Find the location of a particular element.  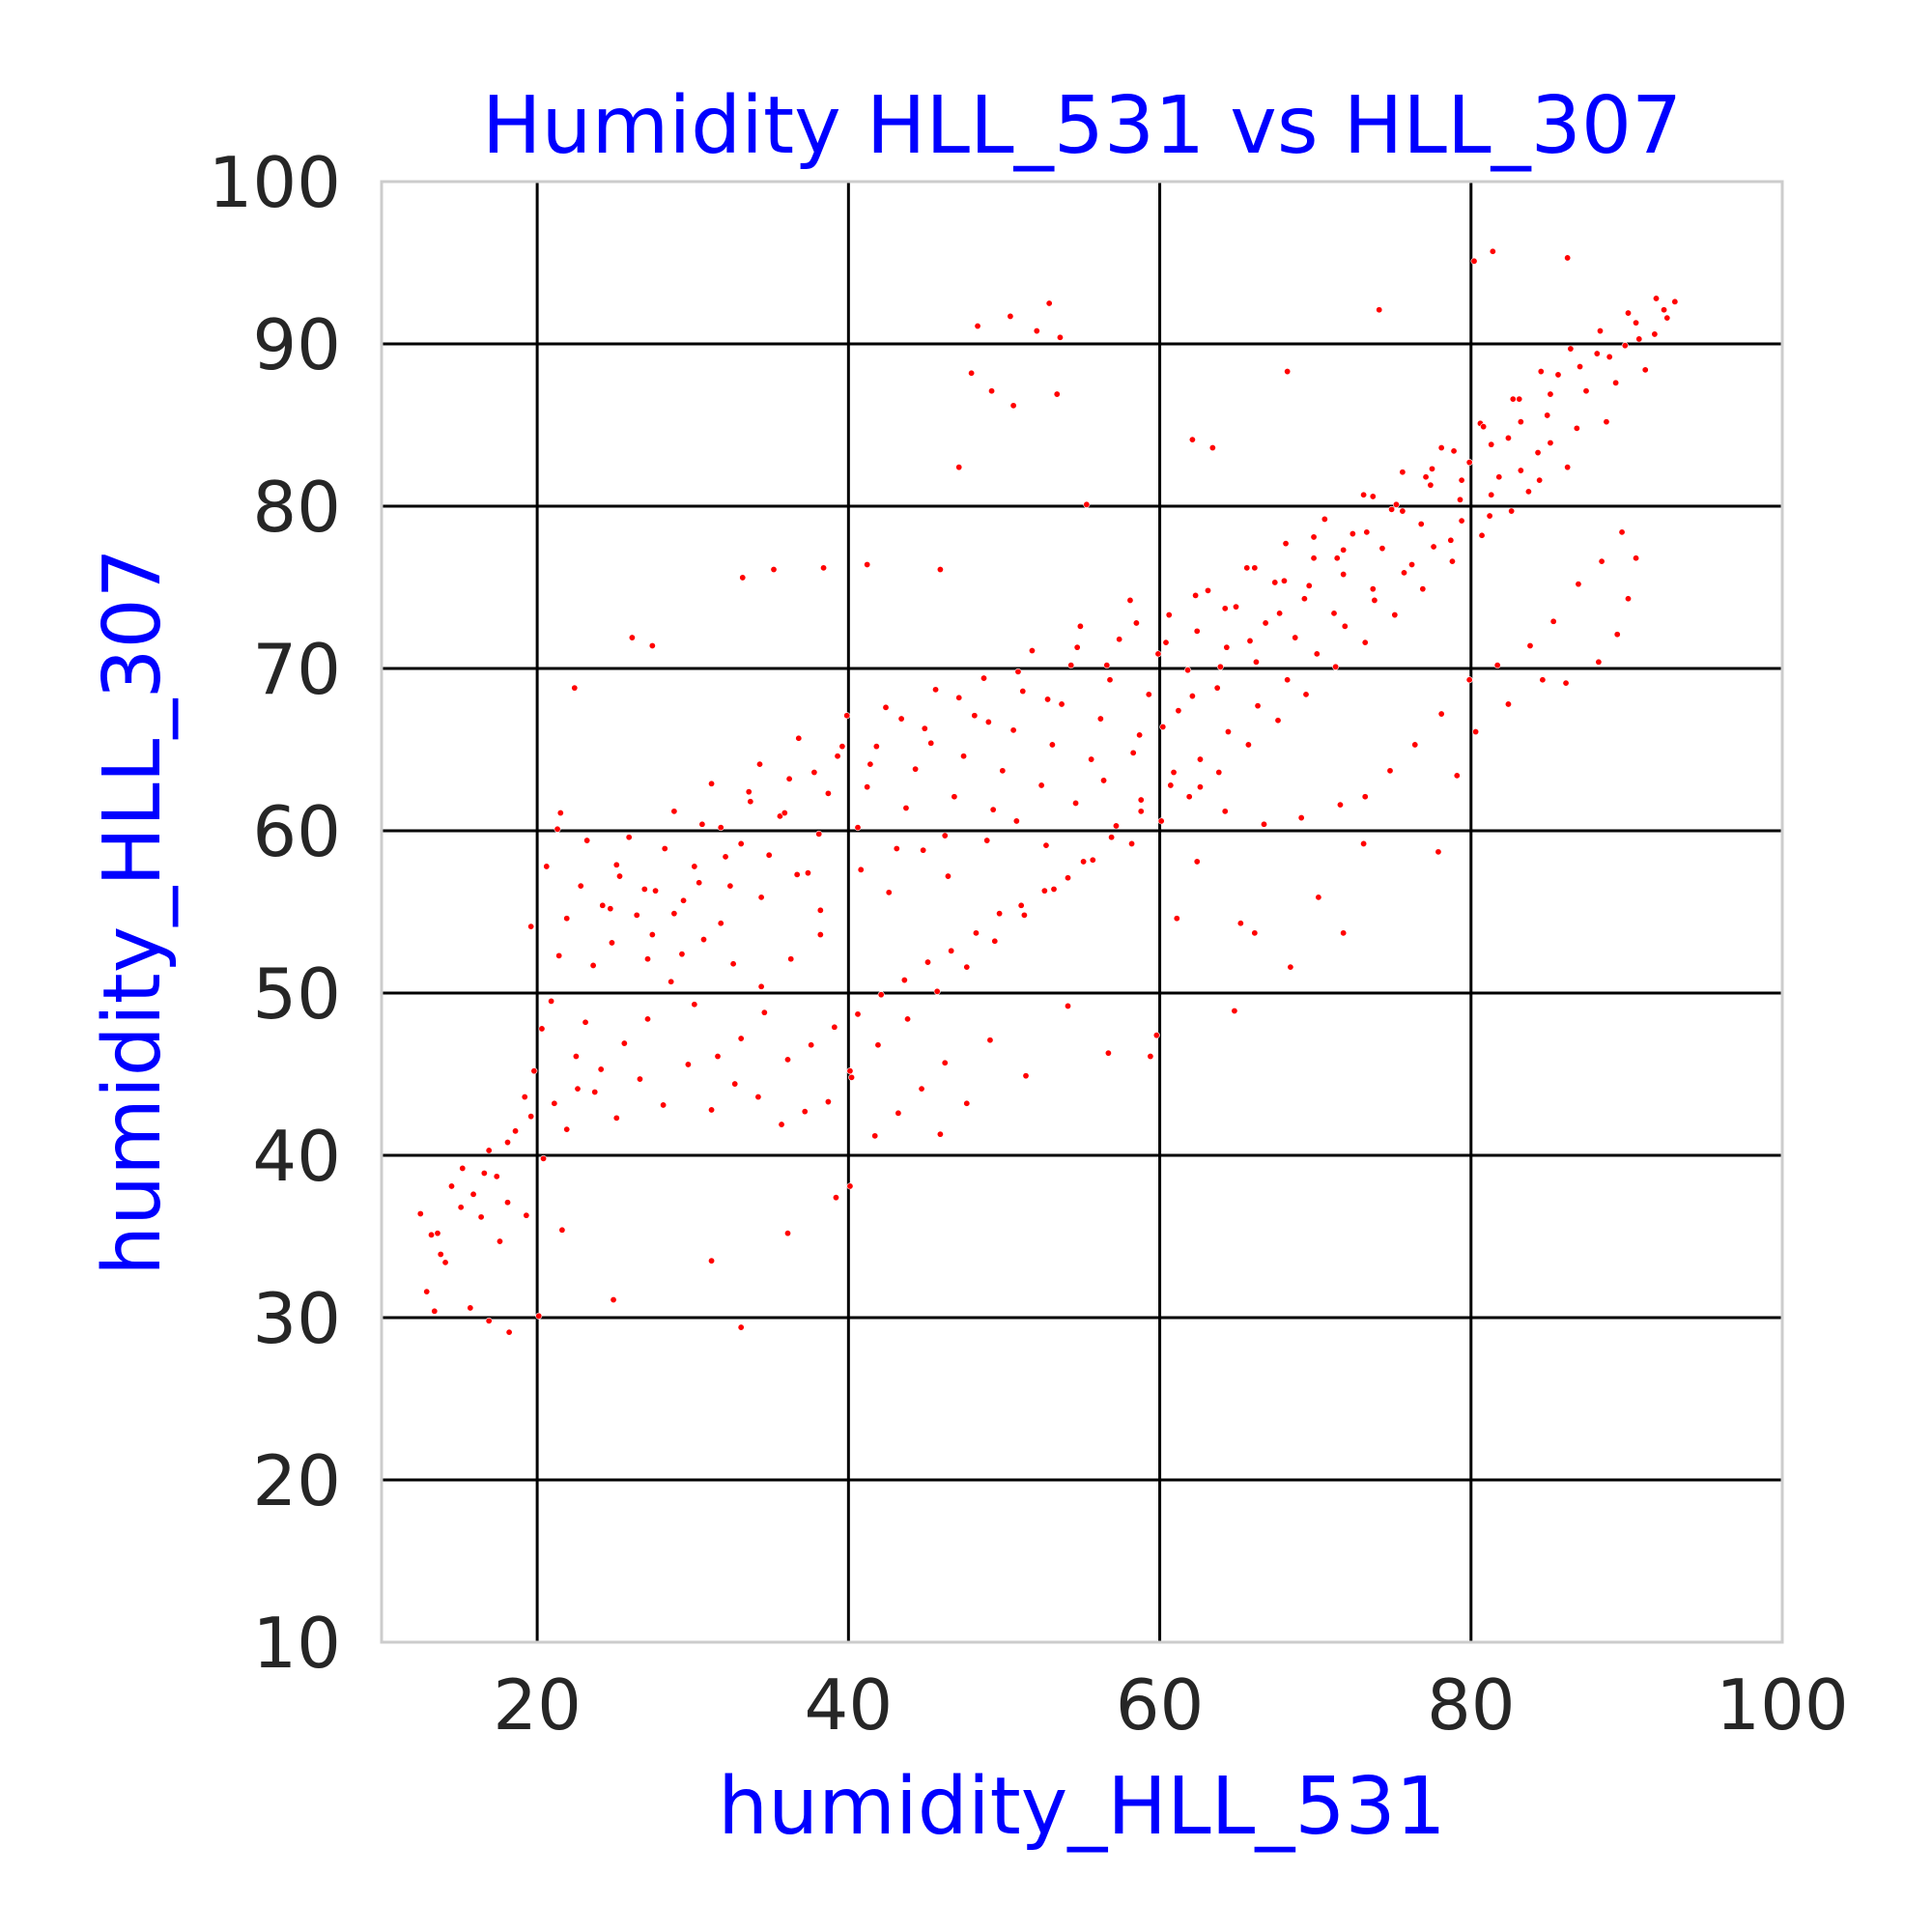

y-tick-label: 60 is located at coordinates (296, 831).